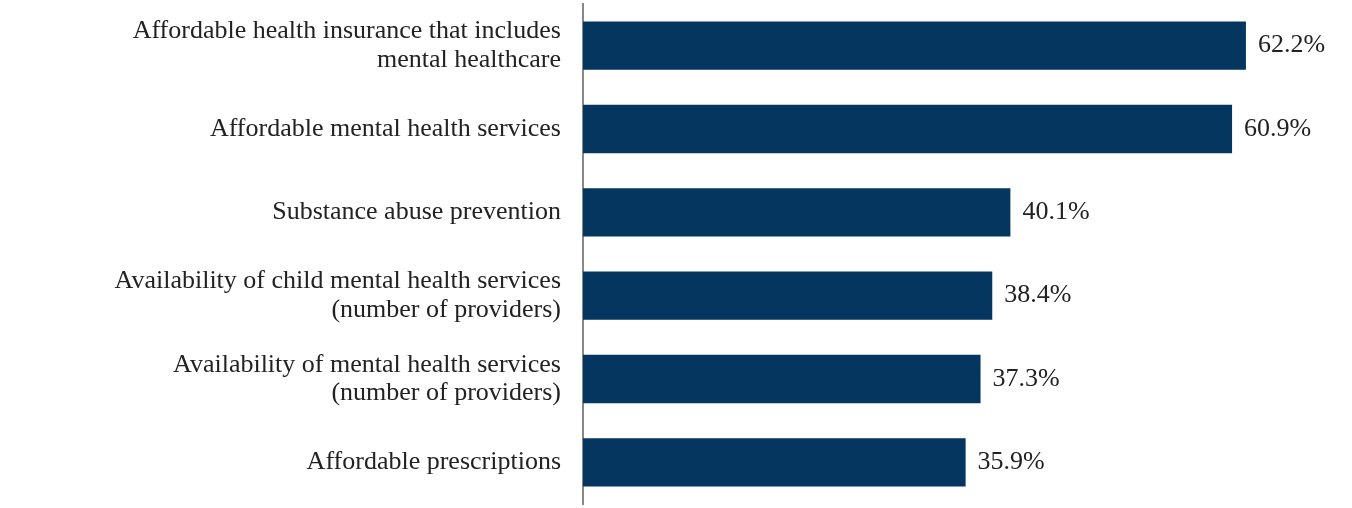  I want to click on data-label: 40.1%, so click(1056, 211).